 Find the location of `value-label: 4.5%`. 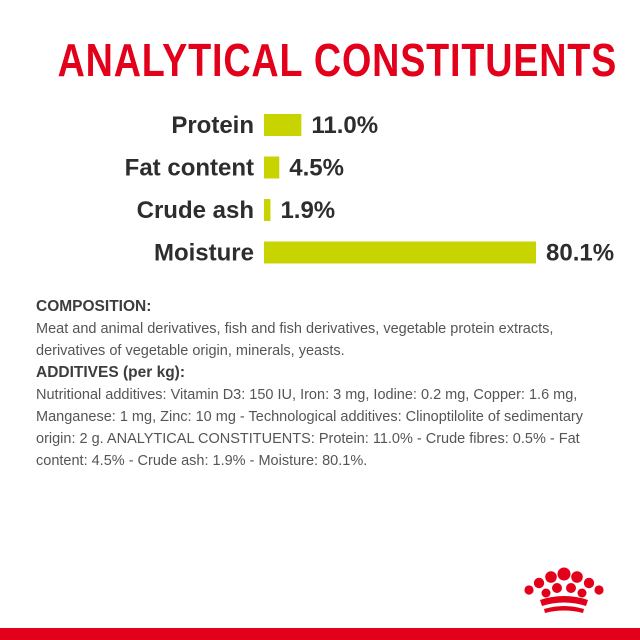

value-label: 4.5% is located at coordinates (316, 168).